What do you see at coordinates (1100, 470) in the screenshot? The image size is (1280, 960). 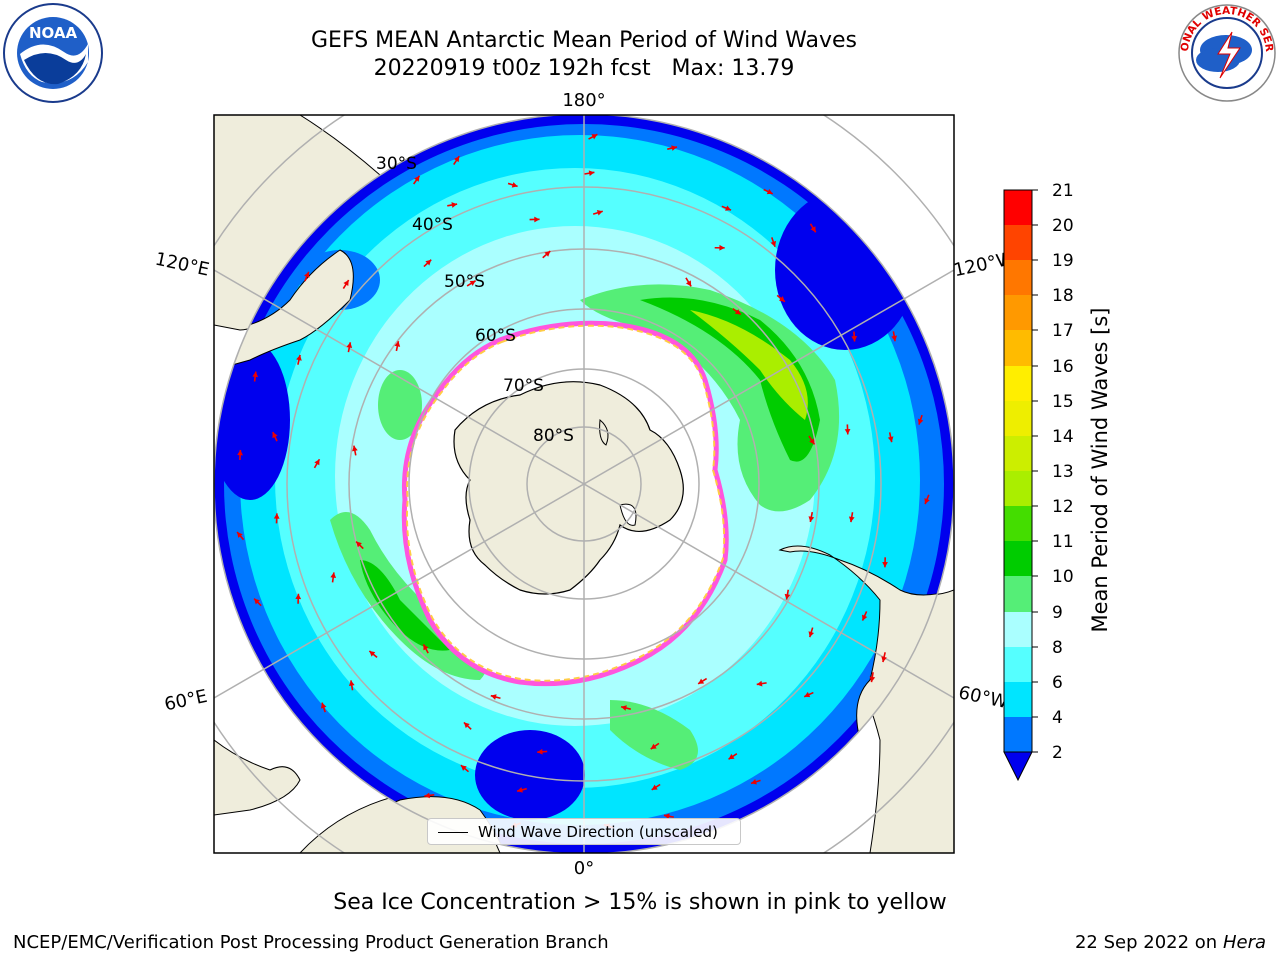 I see `colorbar-label: Mean Period of Wind Waves [s]` at bounding box center [1100, 470].